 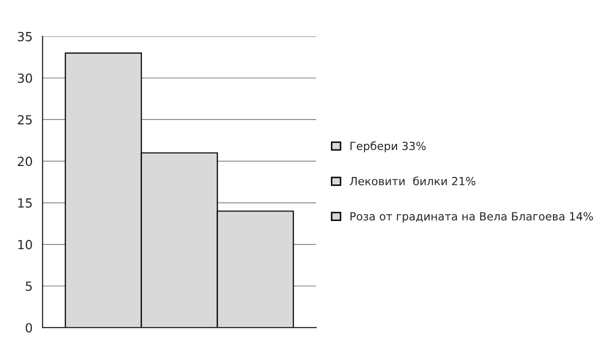 I want to click on y-tick-label: 0, so click(x=29, y=328).